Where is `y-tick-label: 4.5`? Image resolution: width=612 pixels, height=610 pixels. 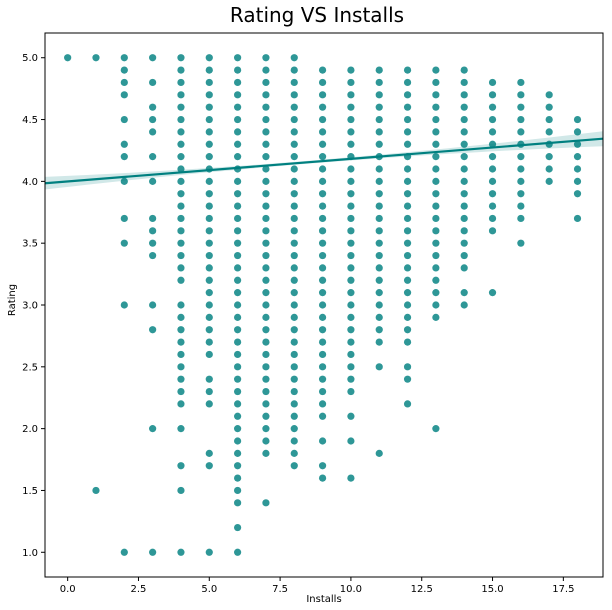
y-tick-label: 4.5 is located at coordinates (30, 120).